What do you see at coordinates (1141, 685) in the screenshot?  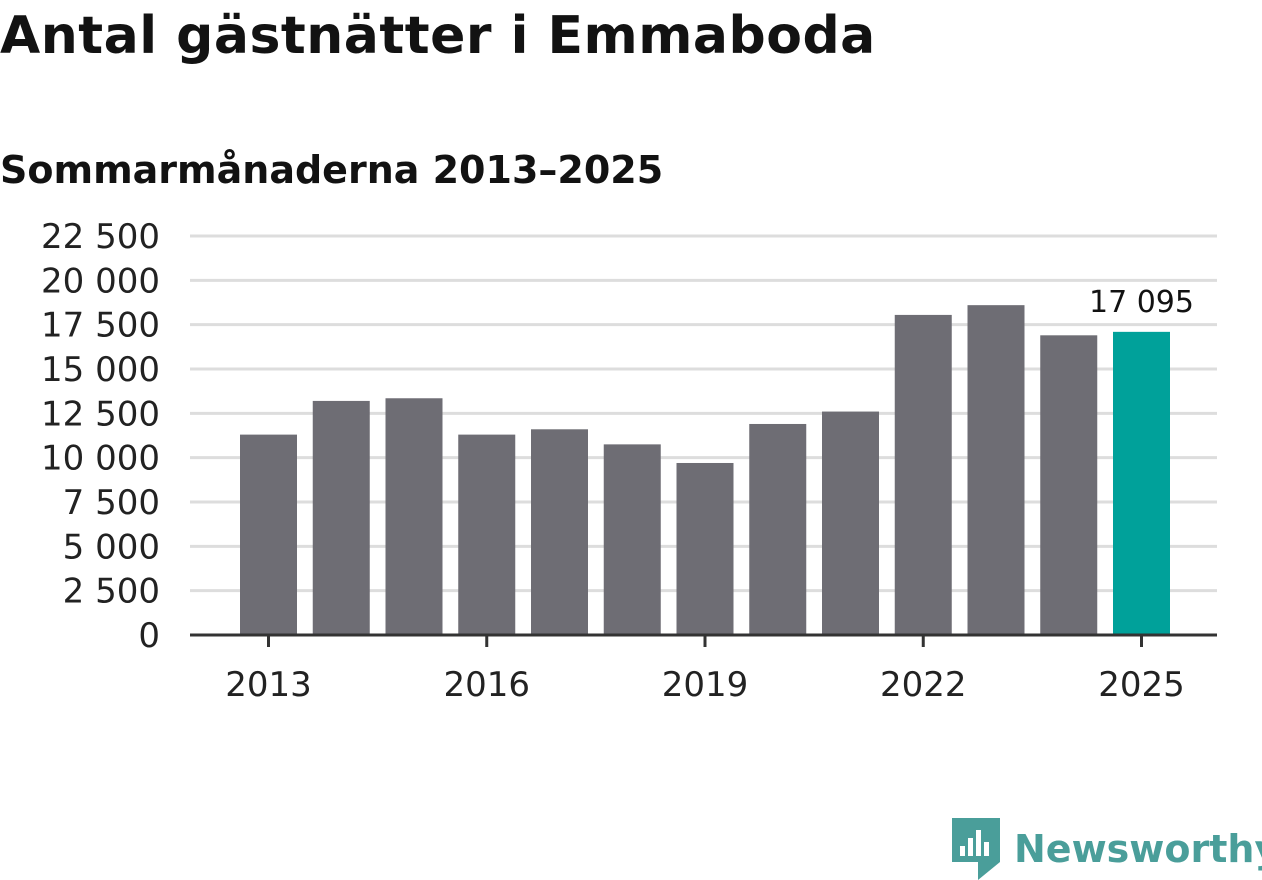 I see `x-tick-label: 2025` at bounding box center [1141, 685].